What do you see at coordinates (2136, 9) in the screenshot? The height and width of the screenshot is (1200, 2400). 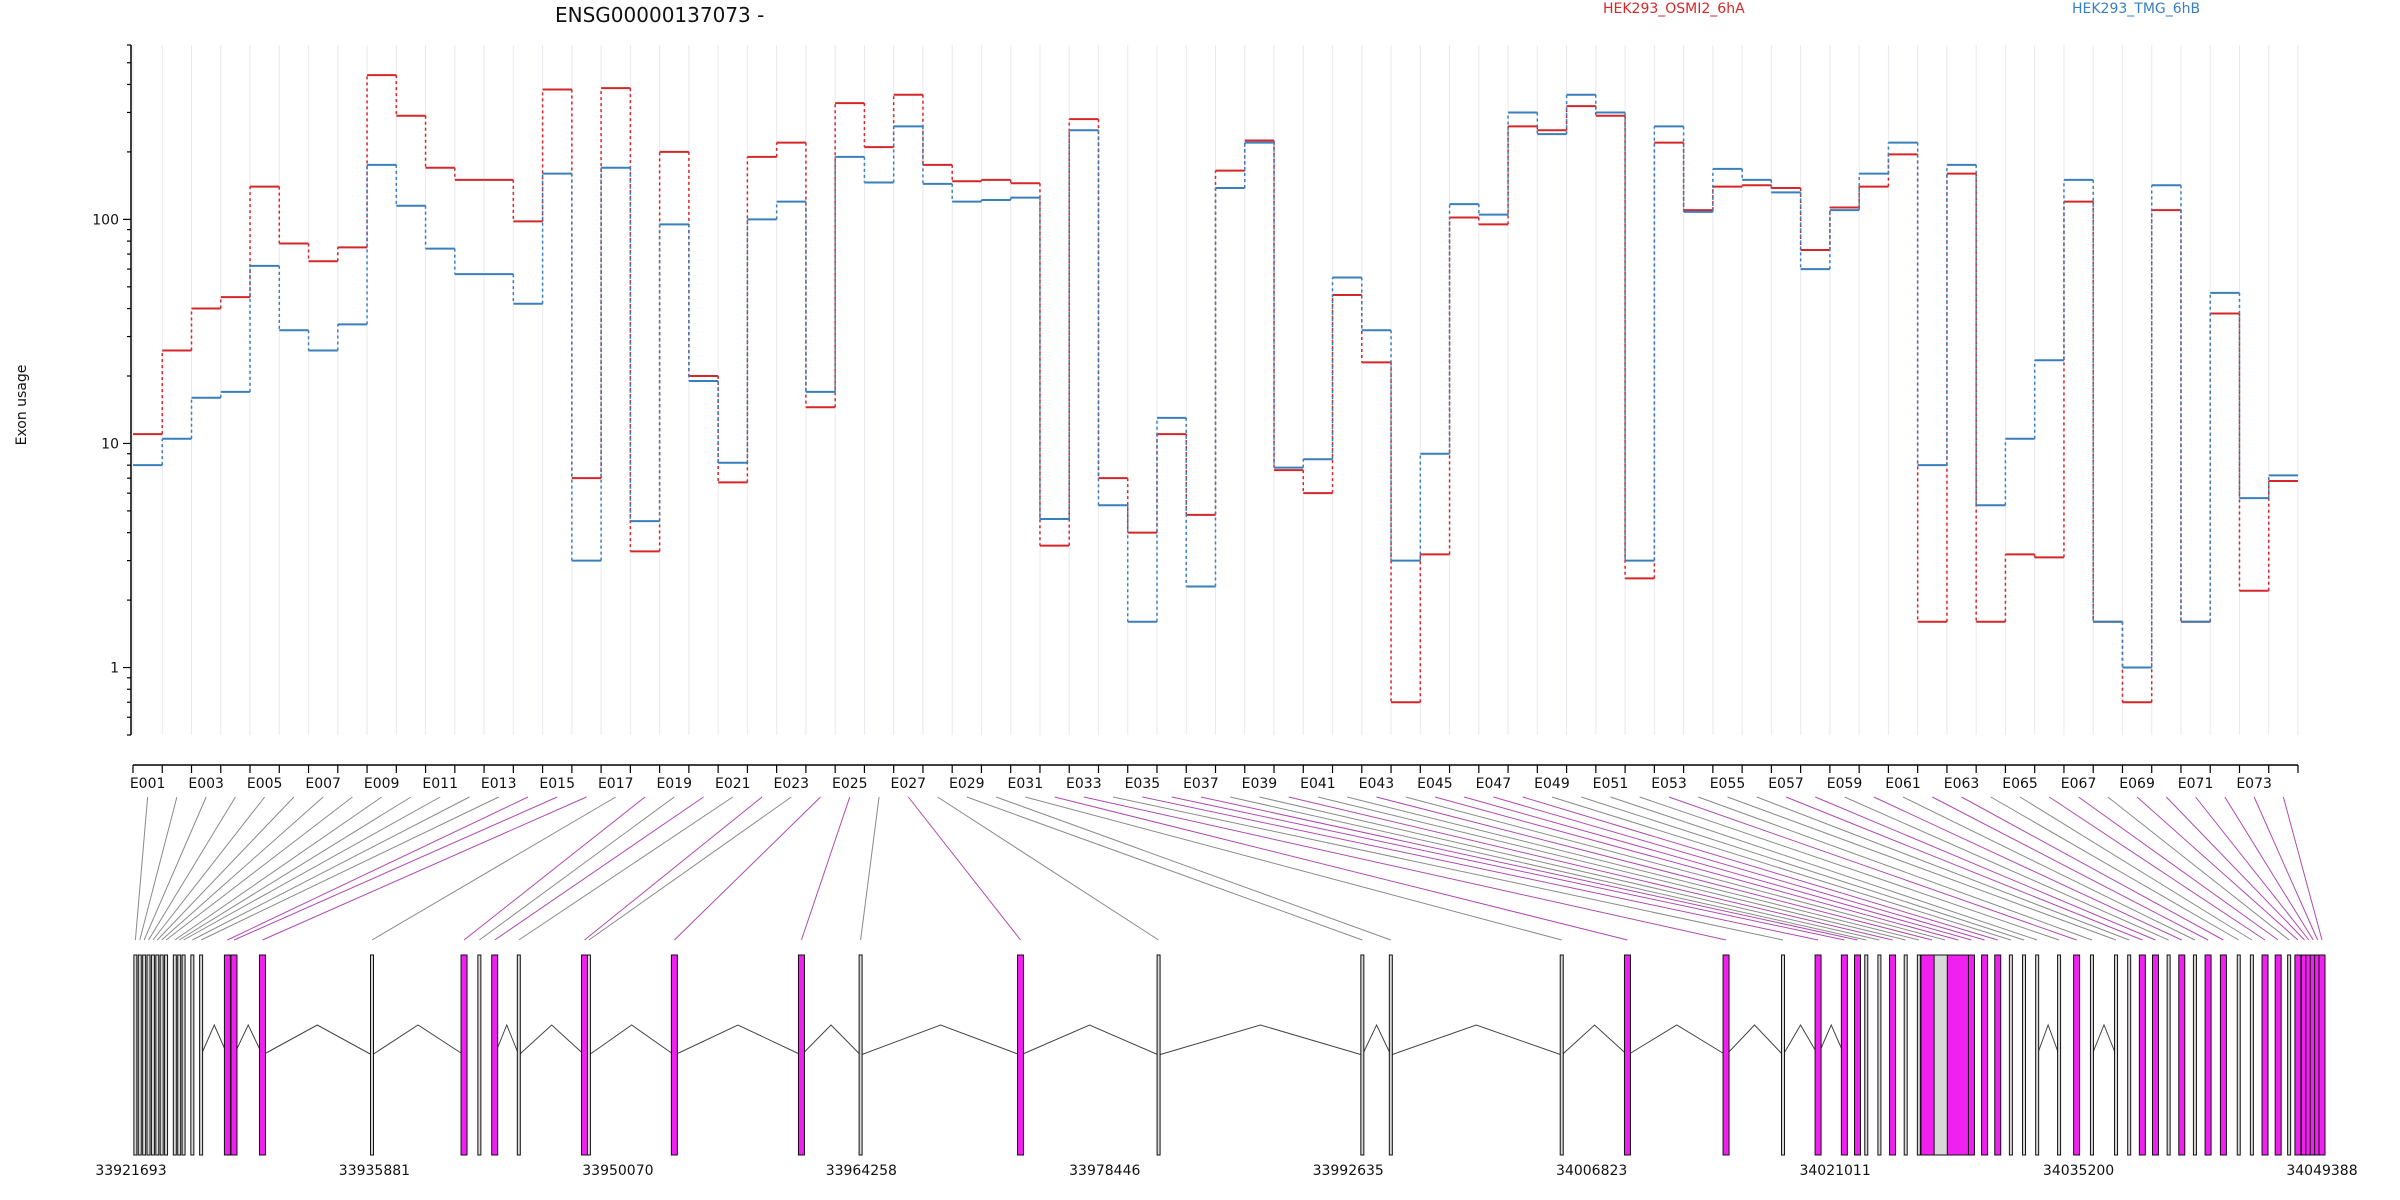 I see `legend-series-b: HEK293_TMG_6hB` at bounding box center [2136, 9].